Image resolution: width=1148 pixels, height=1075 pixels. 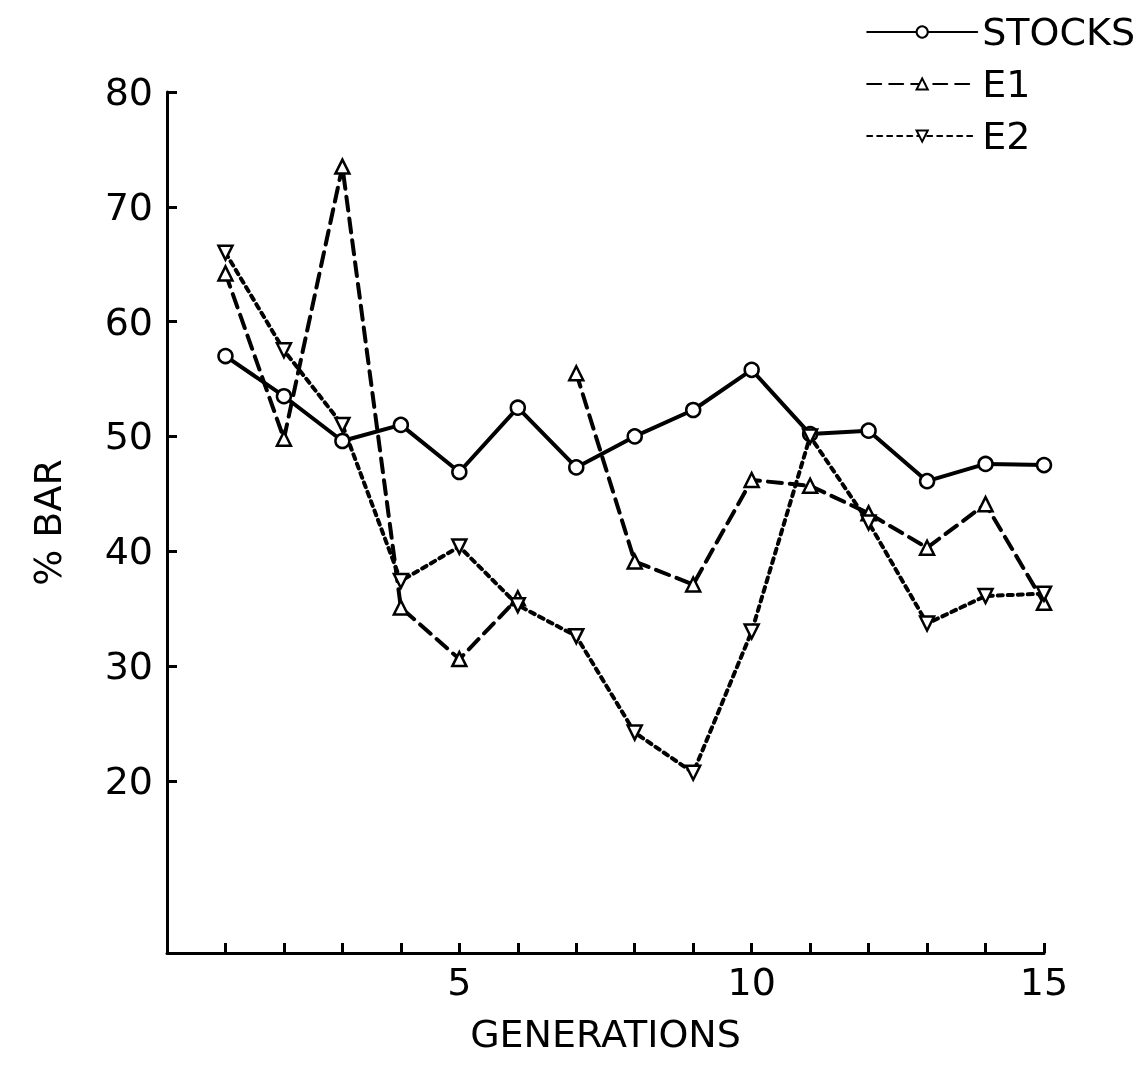 What do you see at coordinates (128, 551) in the screenshot?
I see `y-tick-label: 40` at bounding box center [128, 551].